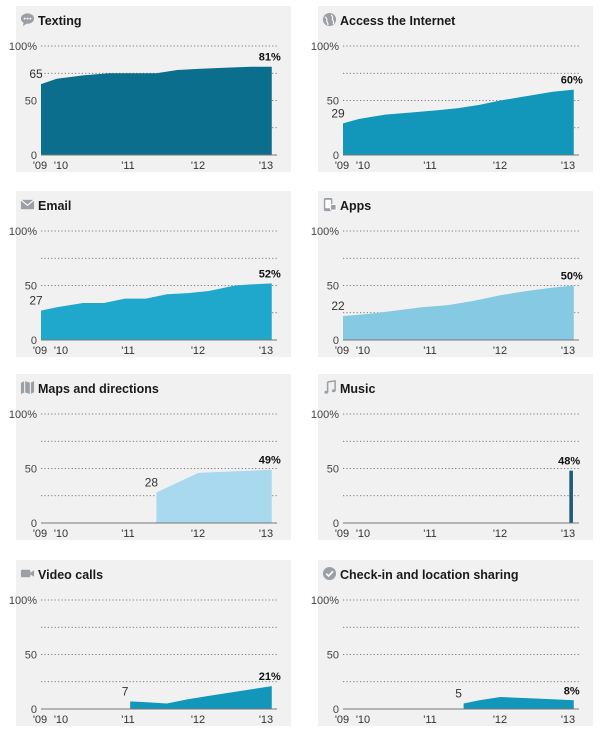  Describe the element at coordinates (330, 387) in the screenshot. I see `music-note-icon` at that location.